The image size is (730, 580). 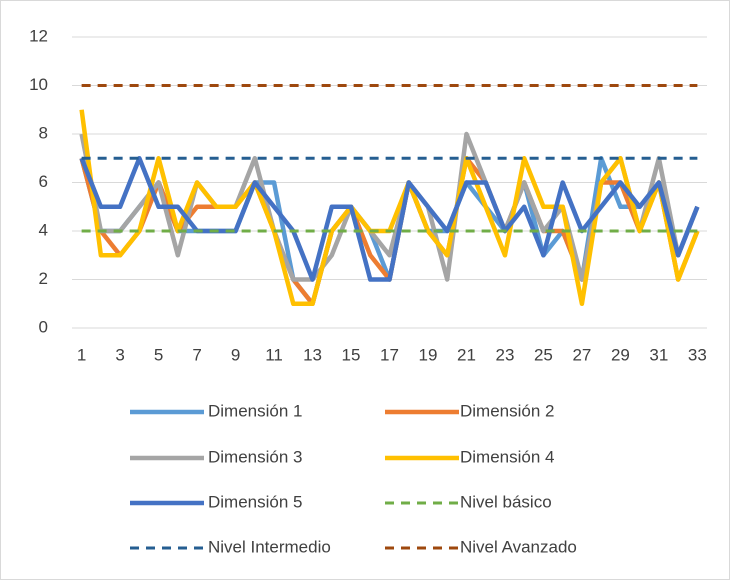 What do you see at coordinates (196, 354) in the screenshot?
I see `x-tick-label: 7` at bounding box center [196, 354].